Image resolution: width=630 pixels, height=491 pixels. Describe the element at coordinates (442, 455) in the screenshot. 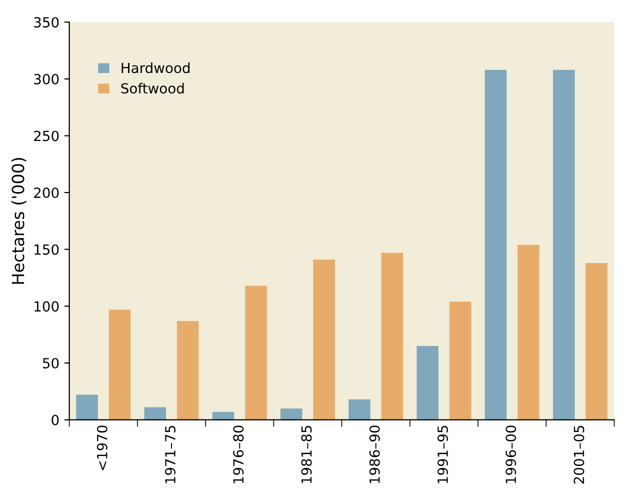

I see `x-tick-label: 1991–95` at that location.